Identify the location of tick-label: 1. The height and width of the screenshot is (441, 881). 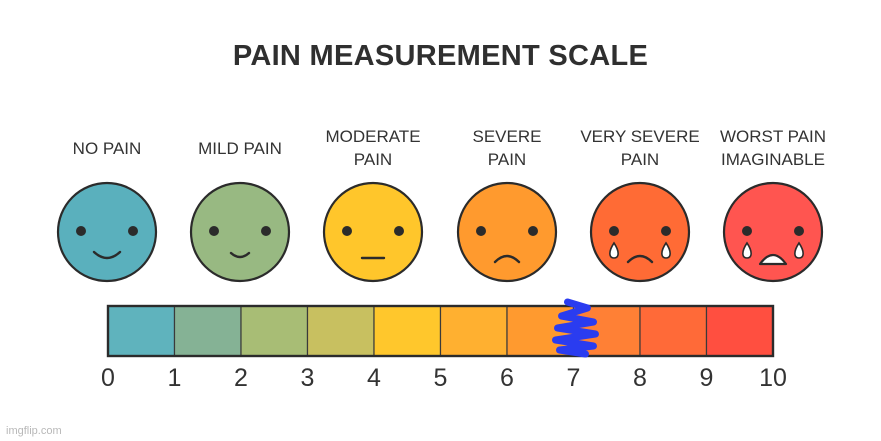
(174, 378).